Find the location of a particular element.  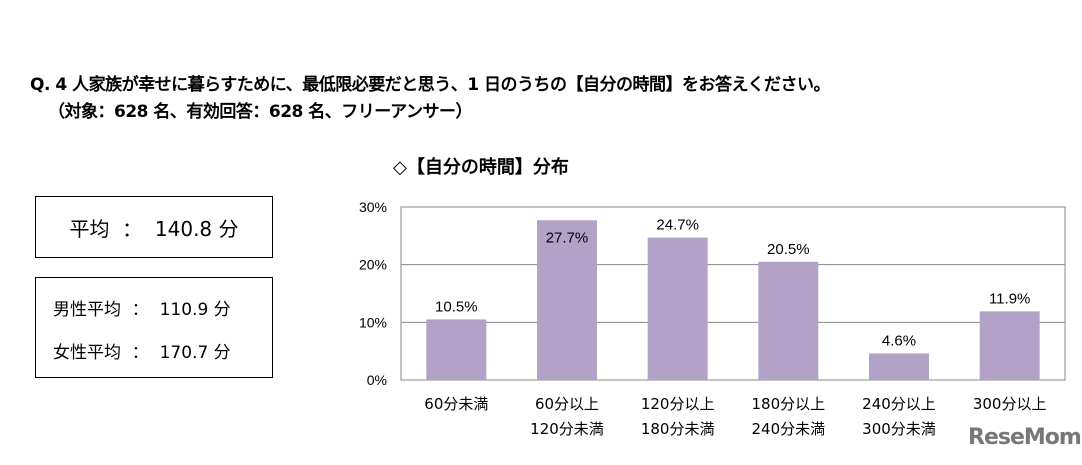

female-average: 女性平均 ： 170.7 分 is located at coordinates (142, 353).